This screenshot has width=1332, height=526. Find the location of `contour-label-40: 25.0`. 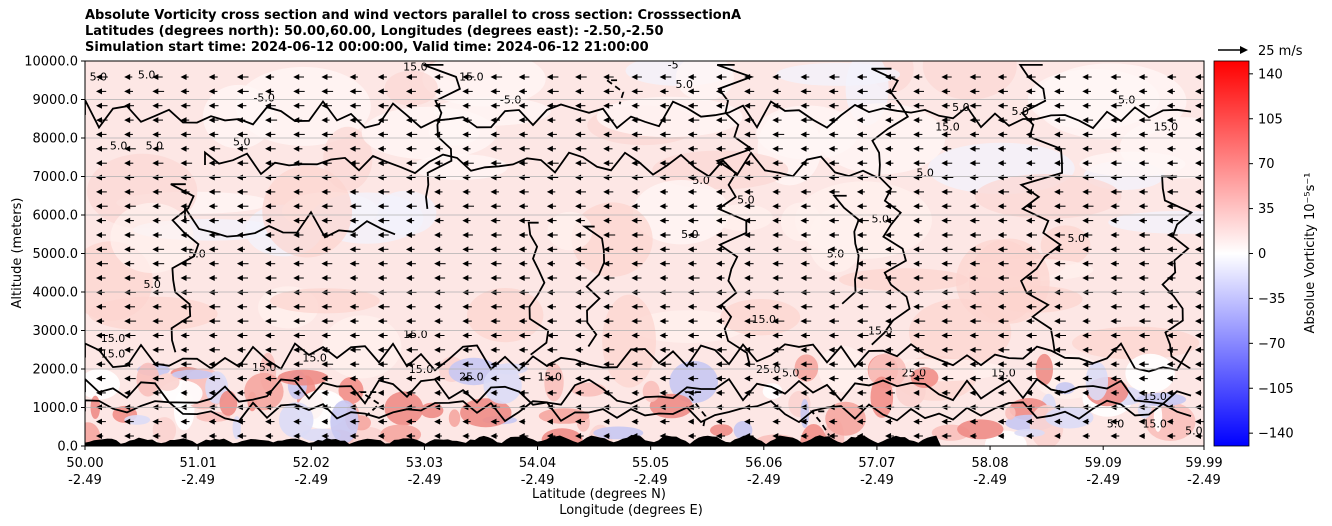

contour-label-40: 25.0 is located at coordinates (471, 377).